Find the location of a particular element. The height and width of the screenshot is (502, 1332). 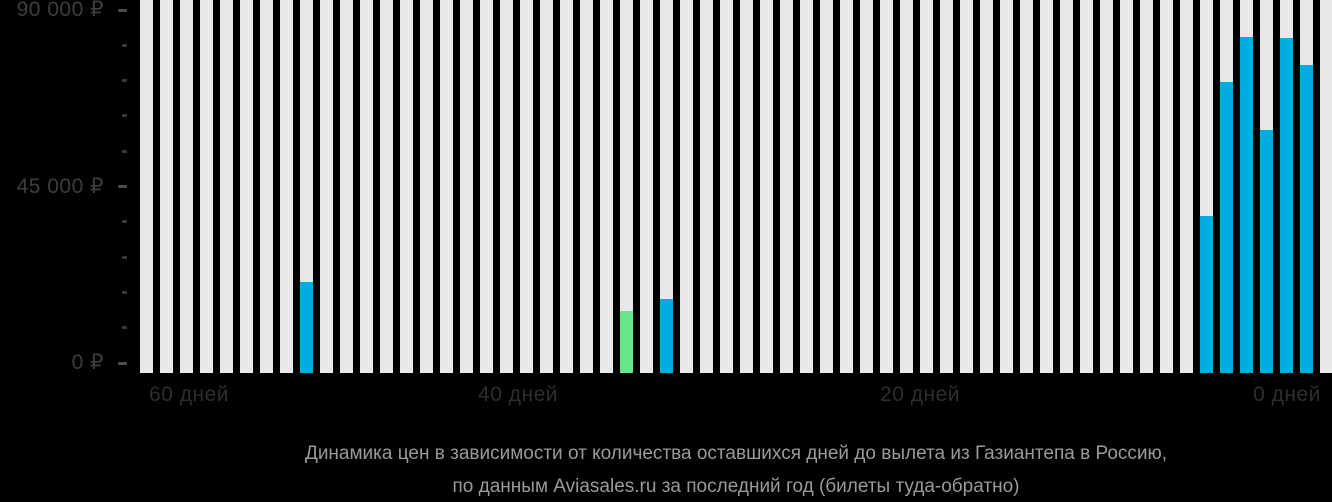

x-axis: 60 дней 40 дней 20 дней 0 дней is located at coordinates (666, 396).